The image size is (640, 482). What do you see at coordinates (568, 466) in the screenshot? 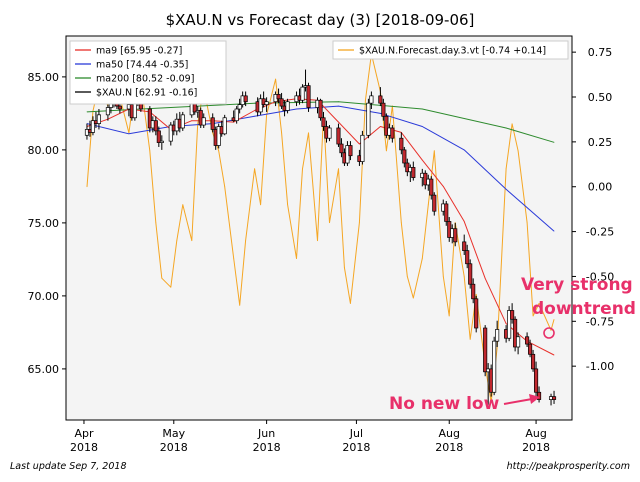
I see `footer-url: http://peakprosperity.com` at bounding box center [568, 466].